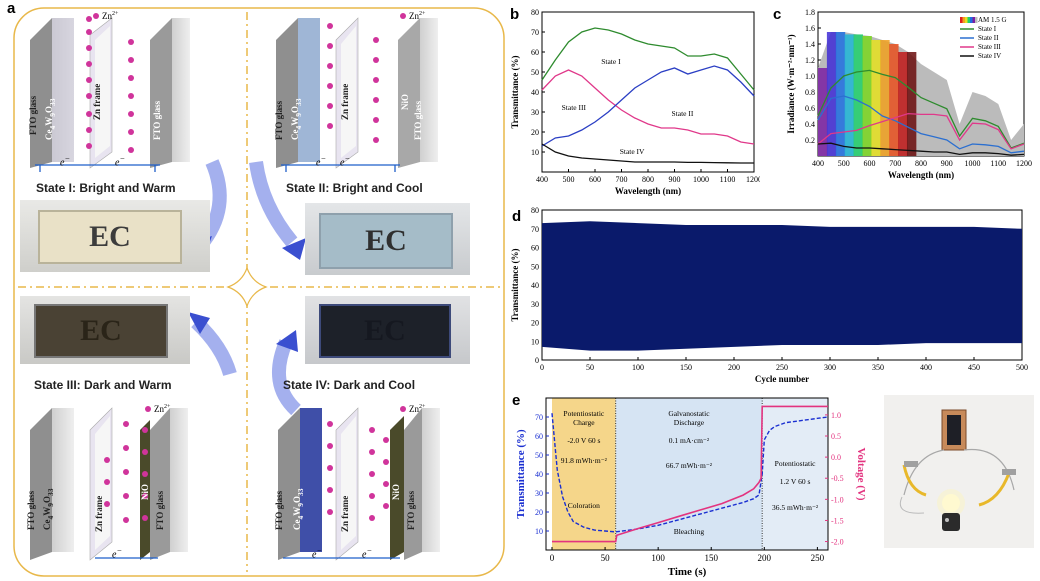 The width and height of the screenshot is (1040, 581). I want to click on y-left-tick-label: 70, so click(539, 417).